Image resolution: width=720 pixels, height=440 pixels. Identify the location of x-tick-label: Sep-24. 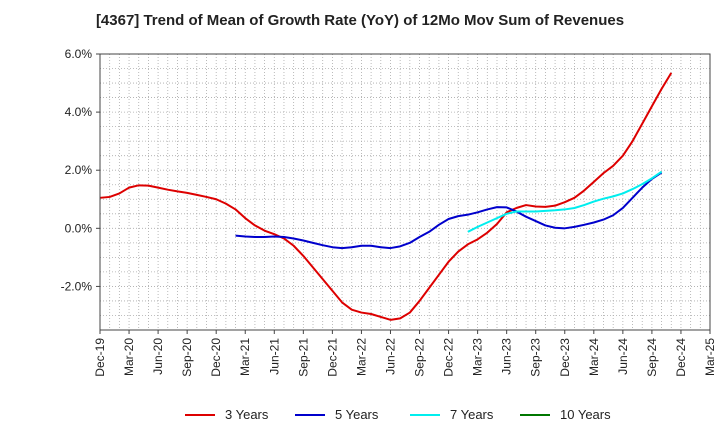
(652, 357).